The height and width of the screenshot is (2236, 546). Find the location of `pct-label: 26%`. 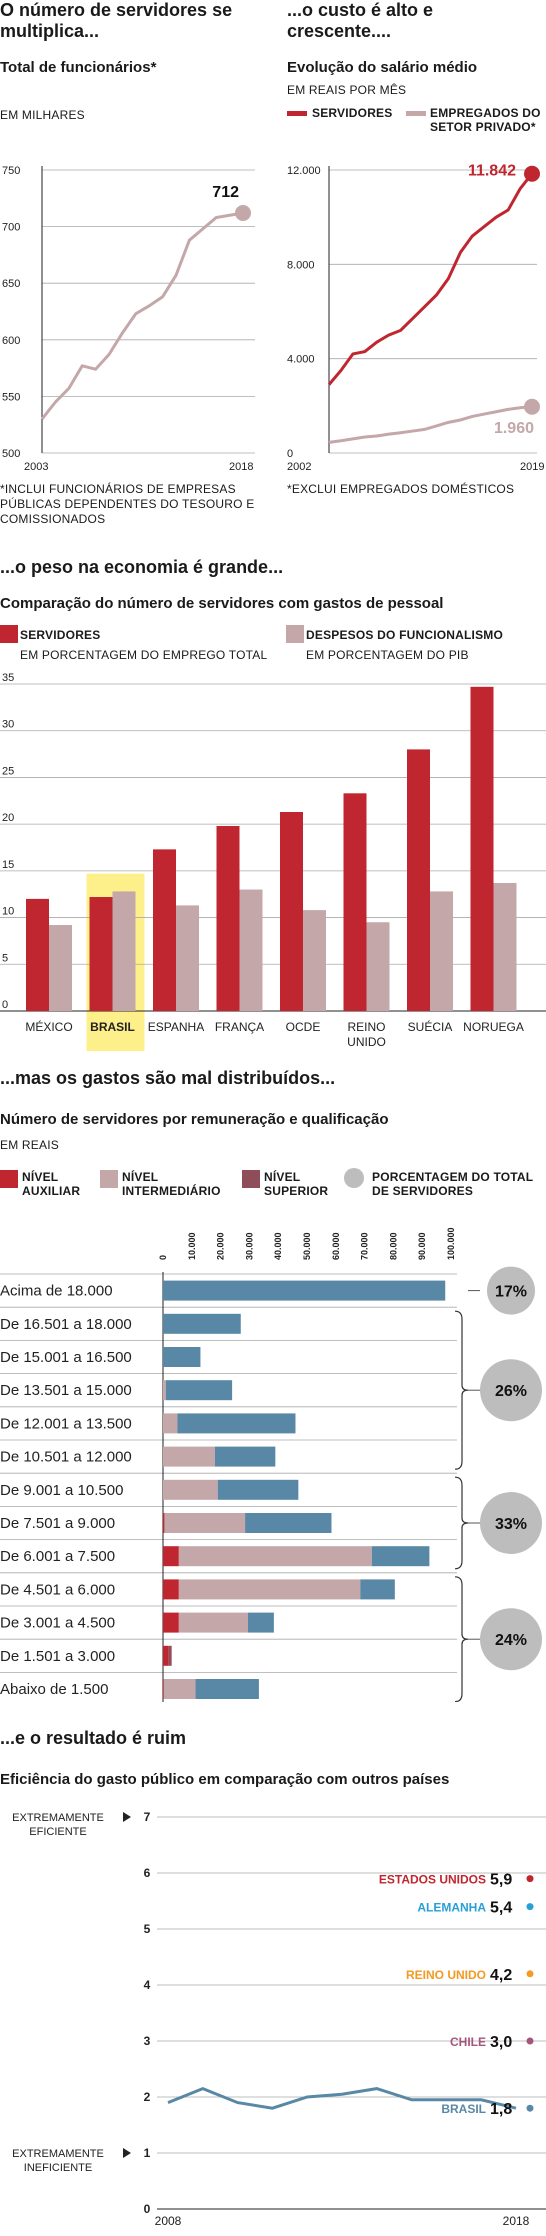

pct-label: 26% is located at coordinates (511, 1391).